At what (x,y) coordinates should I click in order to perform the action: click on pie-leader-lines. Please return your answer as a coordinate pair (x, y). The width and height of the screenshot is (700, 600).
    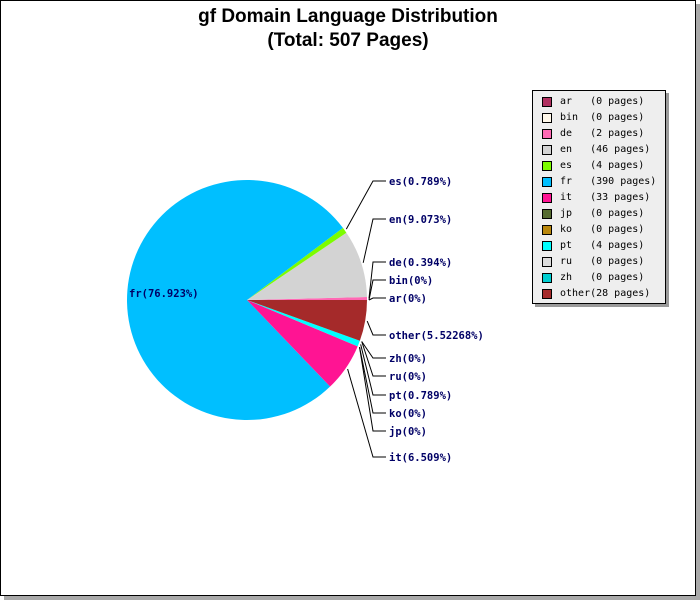
    Looking at the image, I should click on (365, 319).